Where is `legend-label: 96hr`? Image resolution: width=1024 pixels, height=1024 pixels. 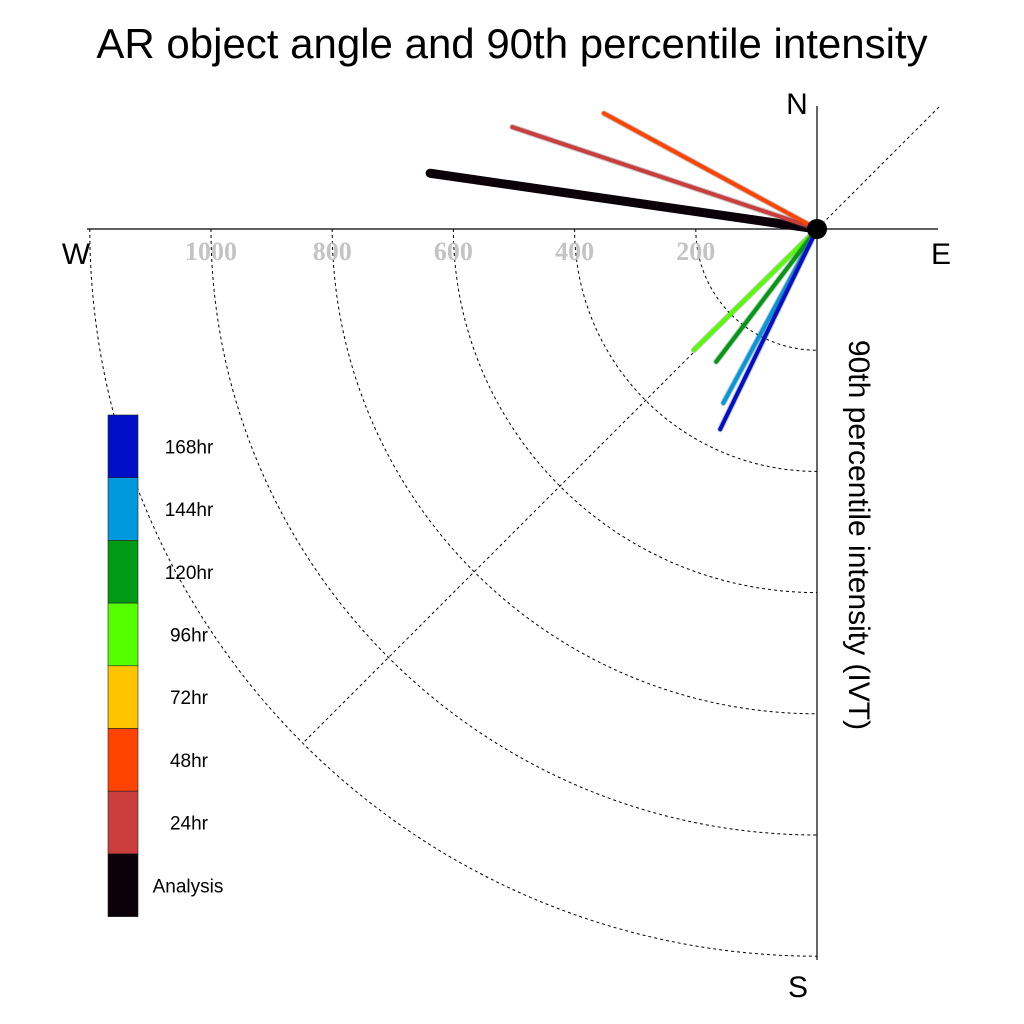
legend-label: 96hr is located at coordinates (189, 635).